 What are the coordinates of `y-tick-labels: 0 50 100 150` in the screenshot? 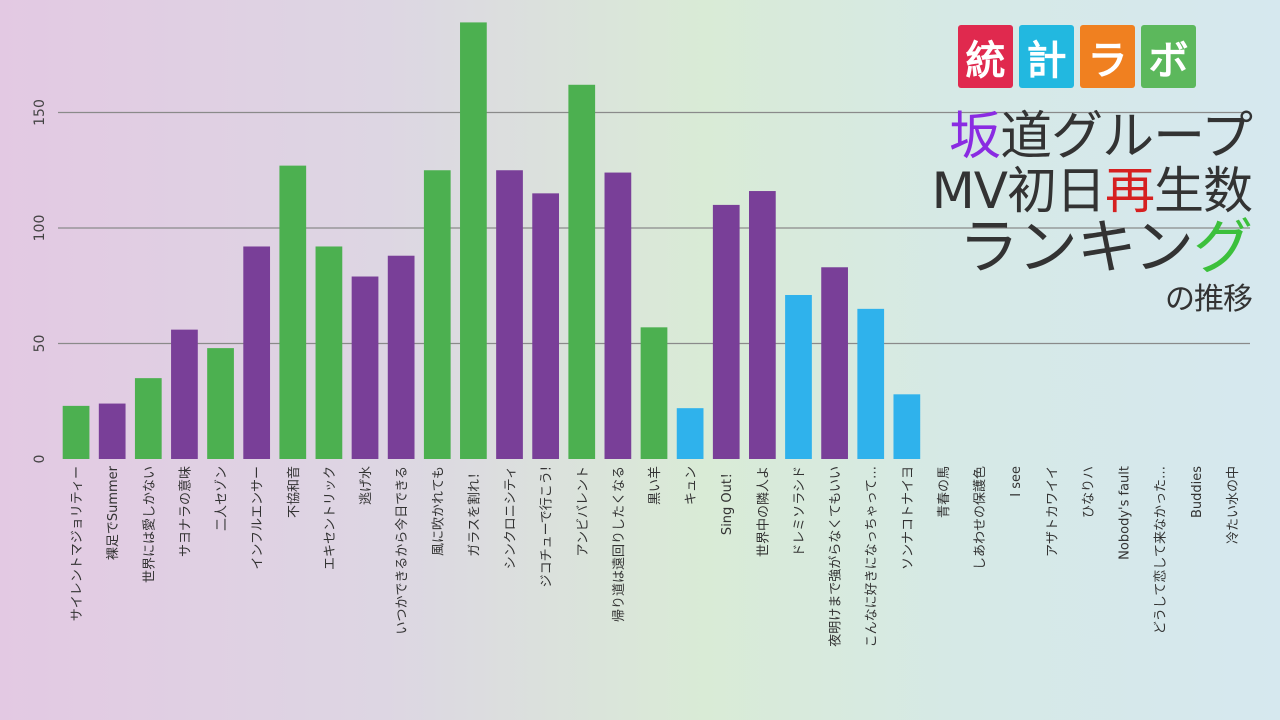 It's located at (40, 281).